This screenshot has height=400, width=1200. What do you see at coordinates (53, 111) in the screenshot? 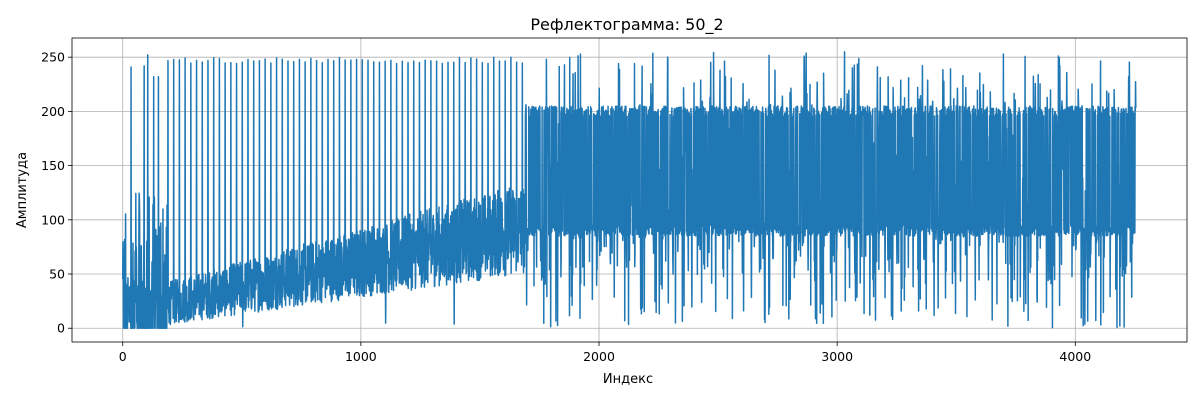
I see `y-tick-label: 200` at bounding box center [53, 111].